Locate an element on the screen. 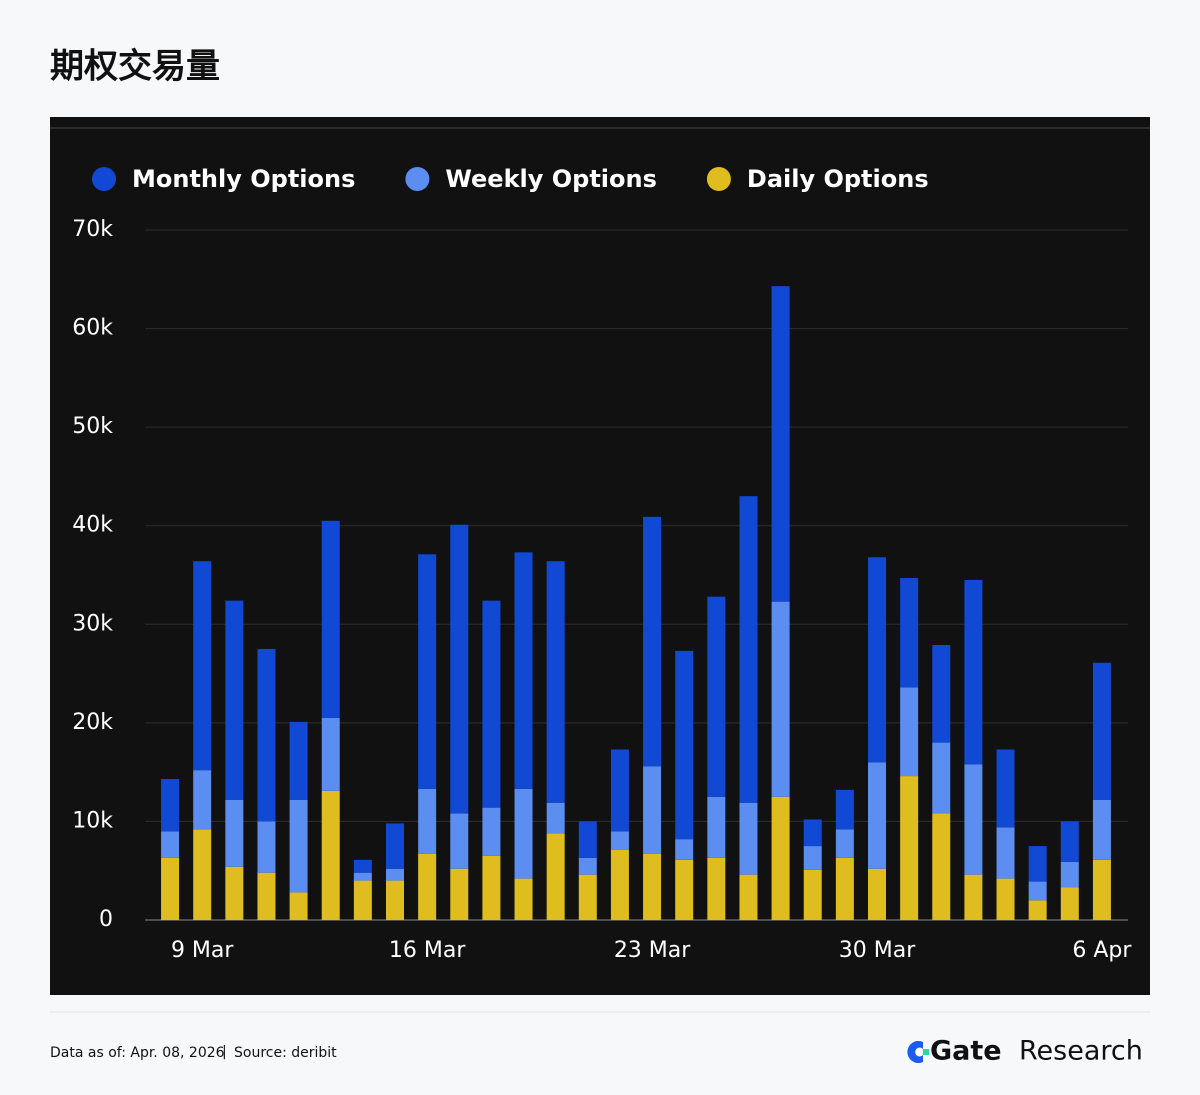 The height and width of the screenshot is (1095, 1200). y-tick-label: 40k is located at coordinates (92, 525).